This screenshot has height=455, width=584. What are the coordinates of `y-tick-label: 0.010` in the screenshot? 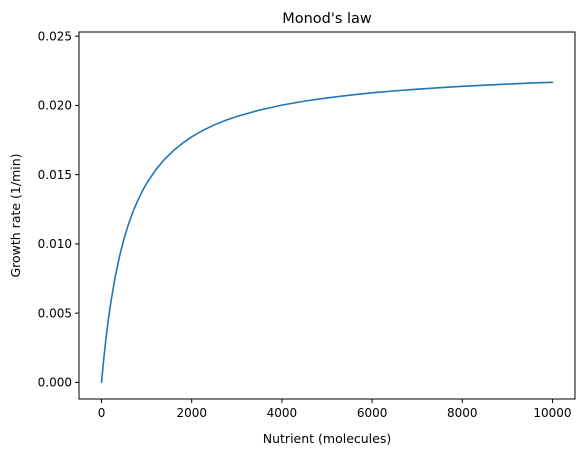 It's located at (55, 244).